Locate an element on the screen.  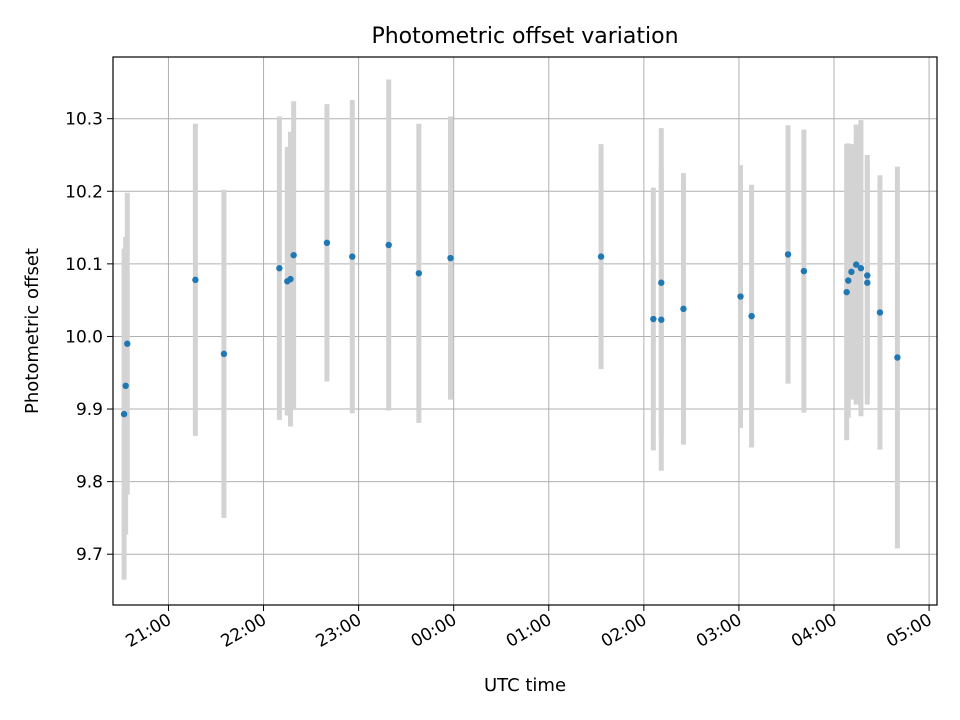
x-tick-label: 04:00 is located at coordinates (814, 631).